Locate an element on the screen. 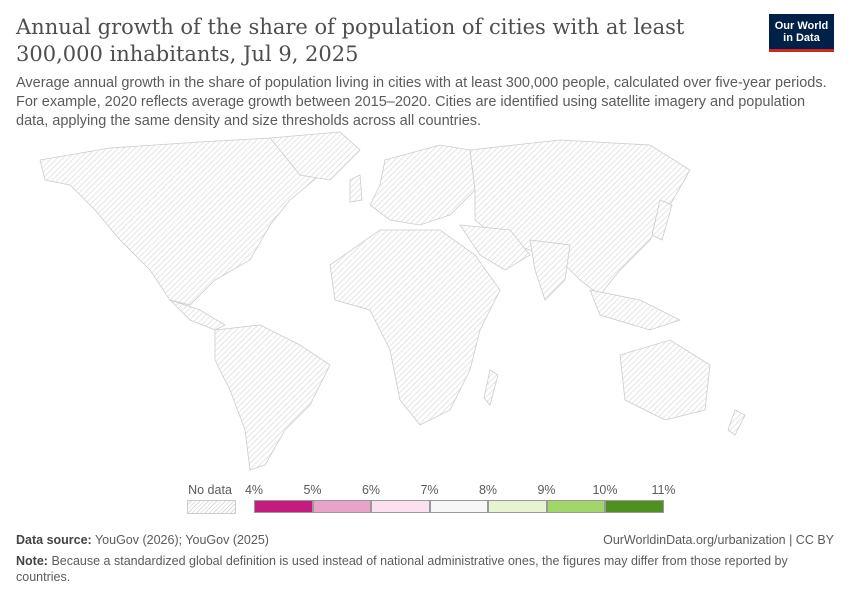  color-legend: No data 4% 5% 6% 7% 8% 9% 10% 11% is located at coordinates (425, 500).